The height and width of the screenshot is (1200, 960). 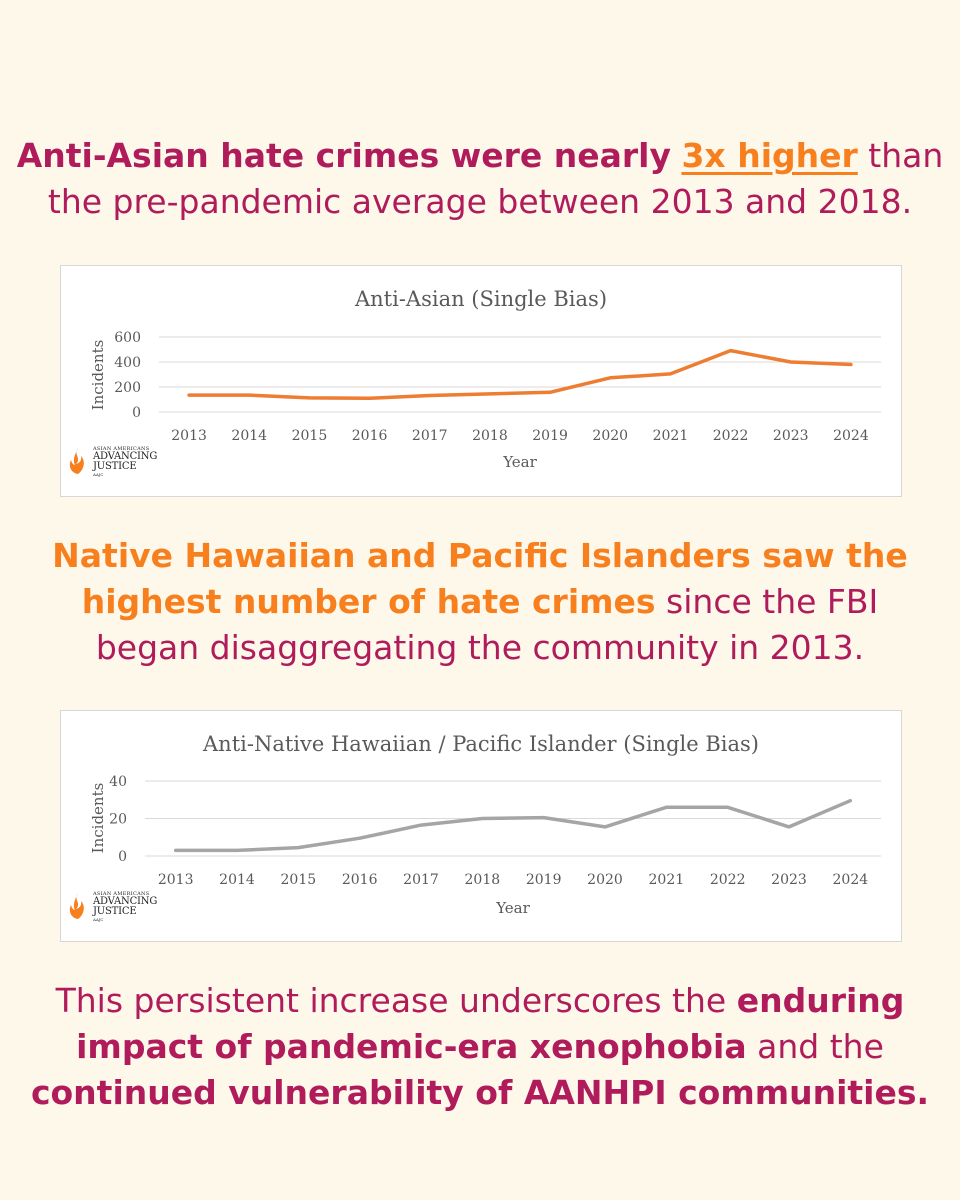 What do you see at coordinates (118, 782) in the screenshot?
I see `y-tick-label: 40` at bounding box center [118, 782].